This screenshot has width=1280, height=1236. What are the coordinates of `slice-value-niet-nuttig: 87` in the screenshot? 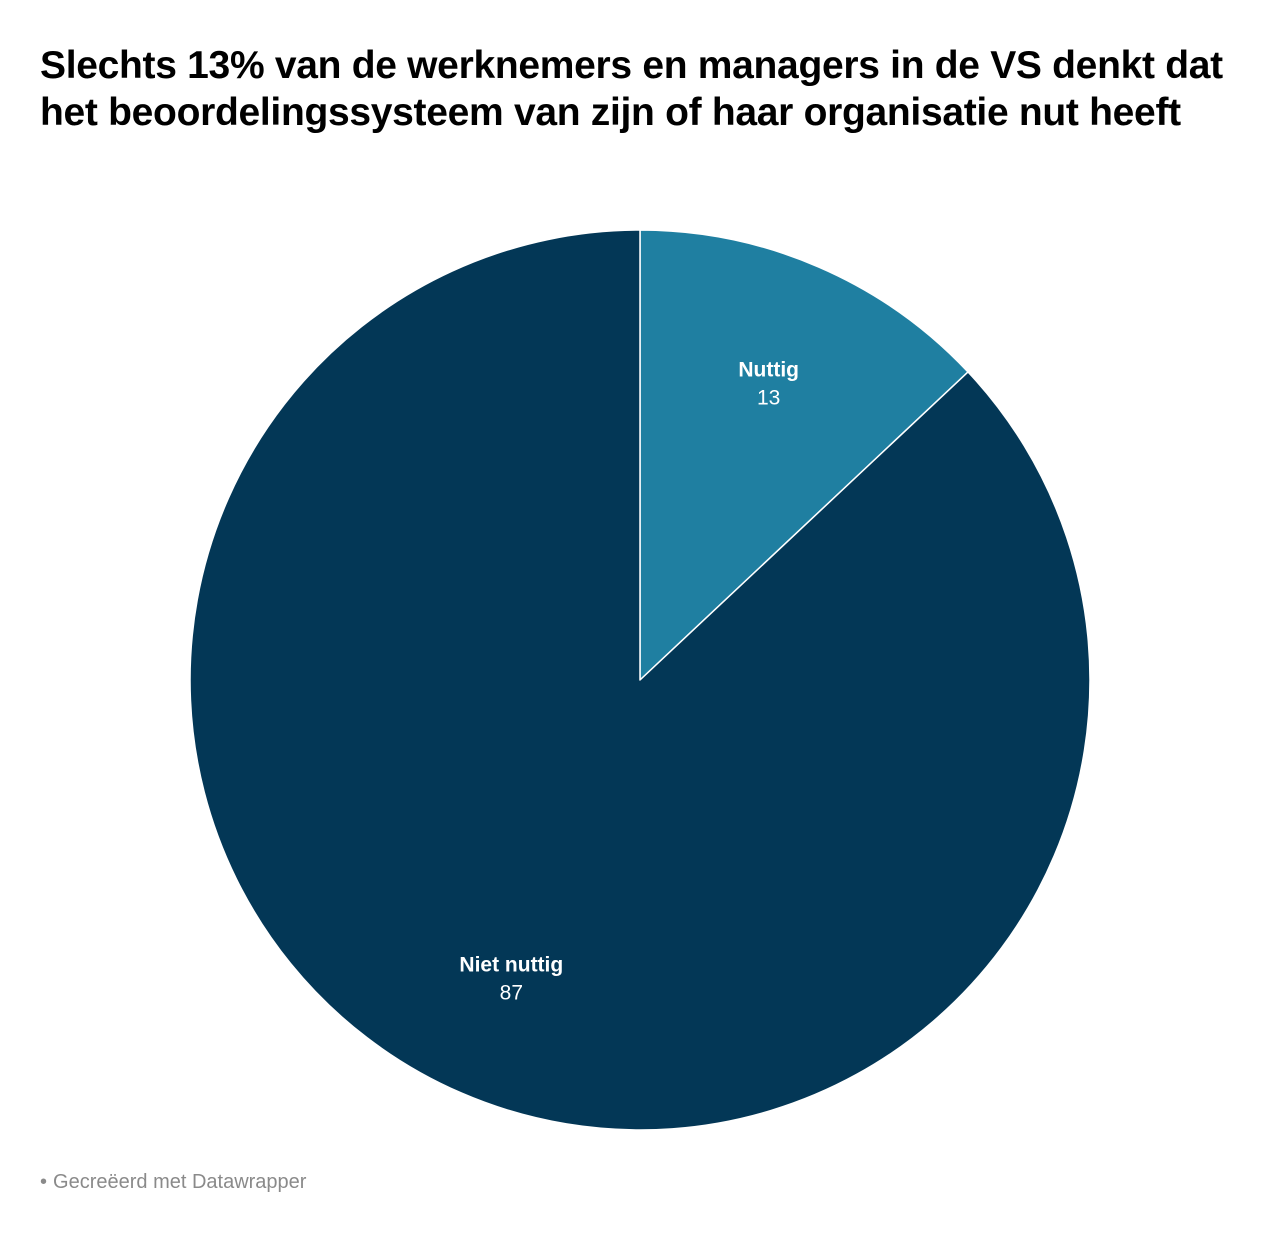 It's located at (511, 992).